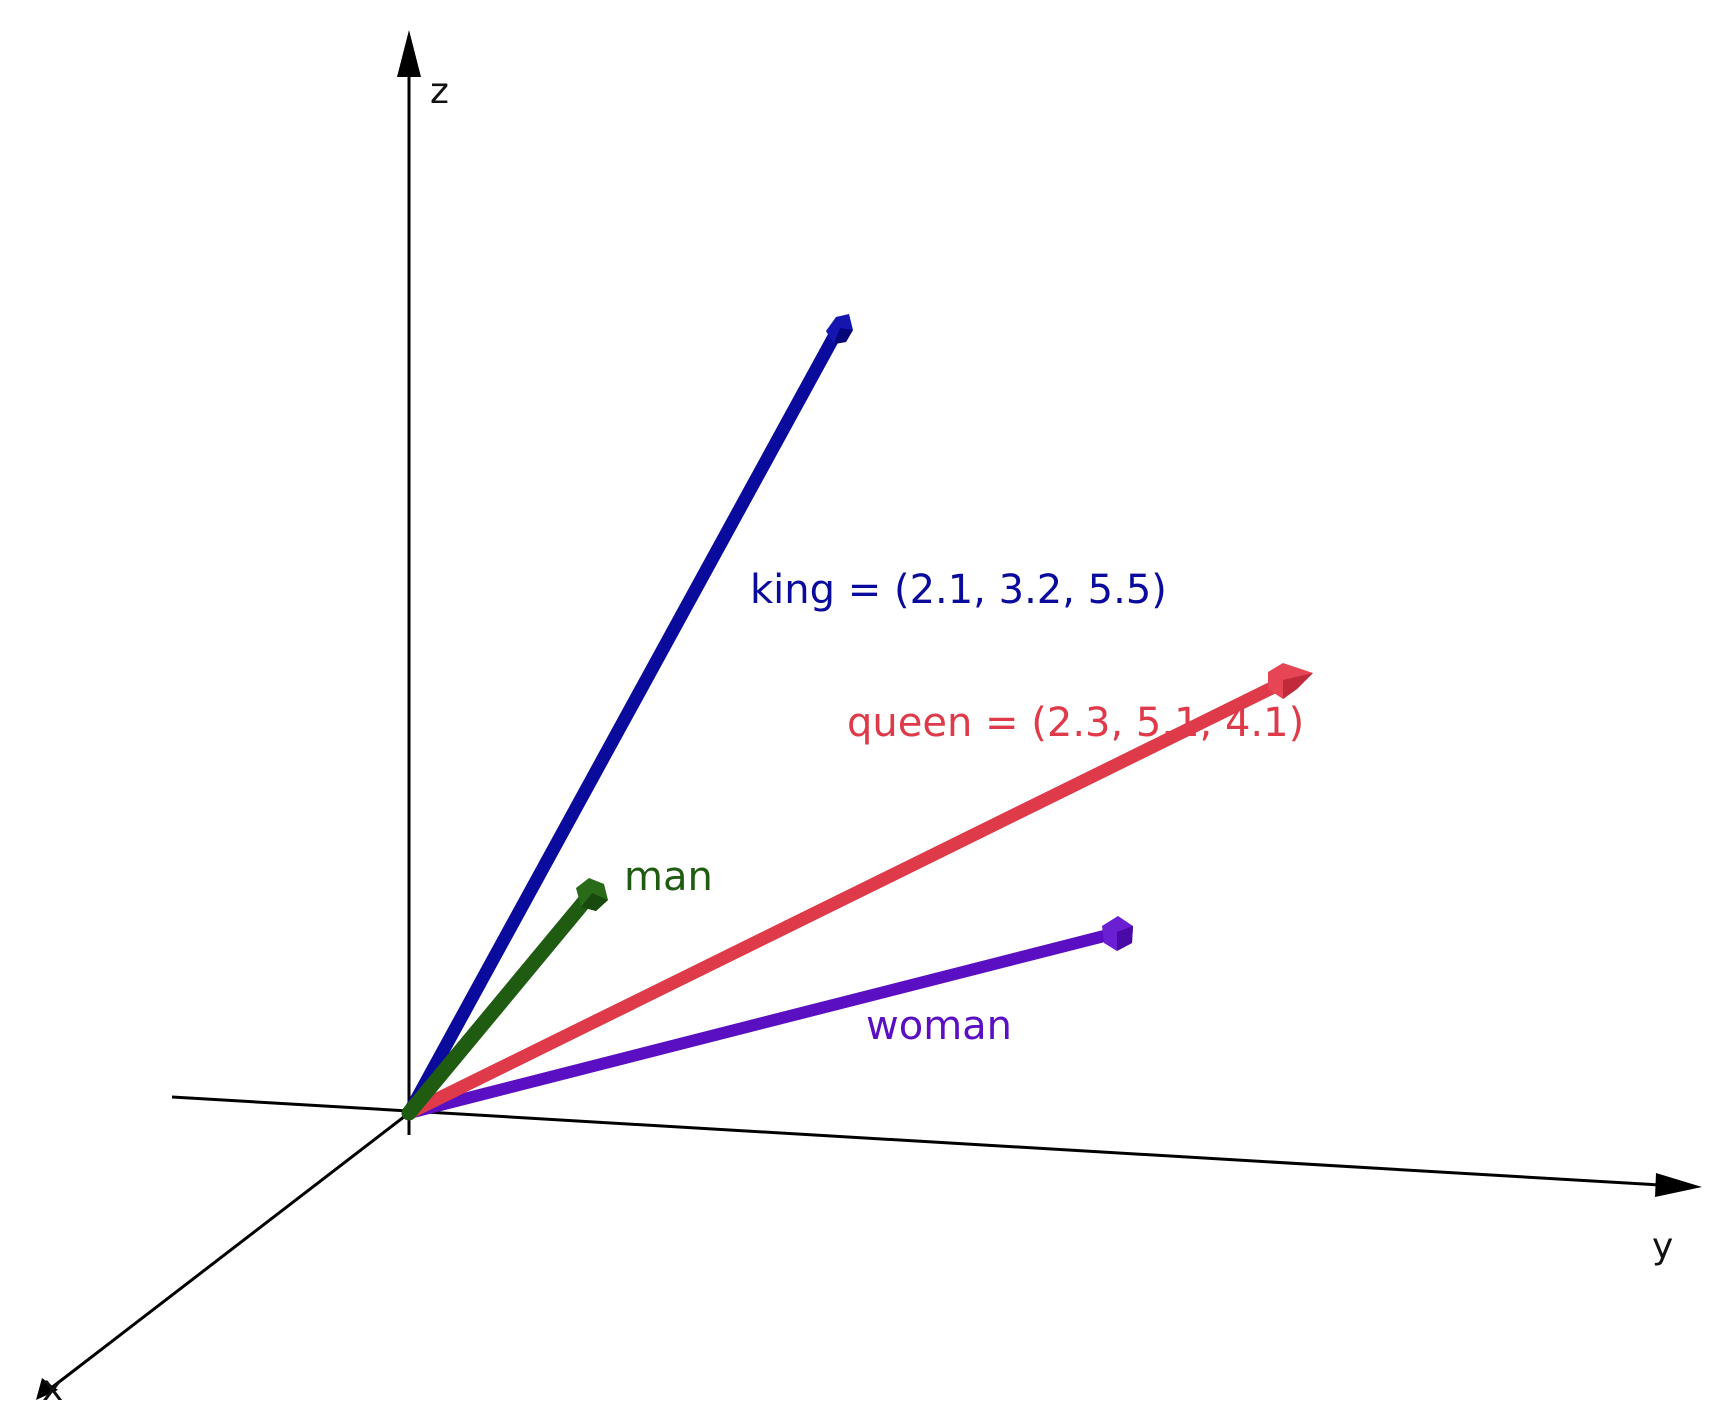 This screenshot has height=1410, width=1712. Describe the element at coordinates (622, 723) in the screenshot. I see `vector-king-shaft` at that location.